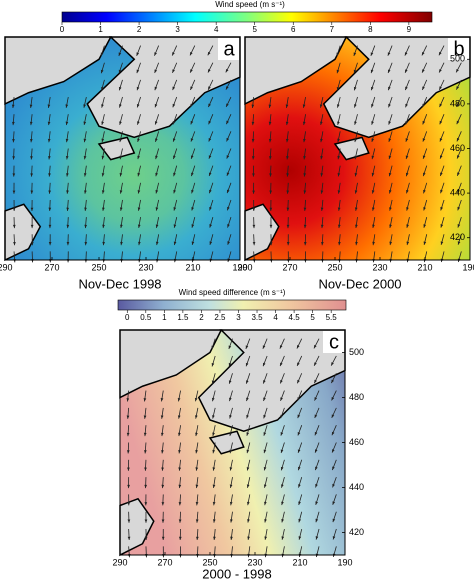  I want to click on y-tick-label: 480, so click(356, 397).